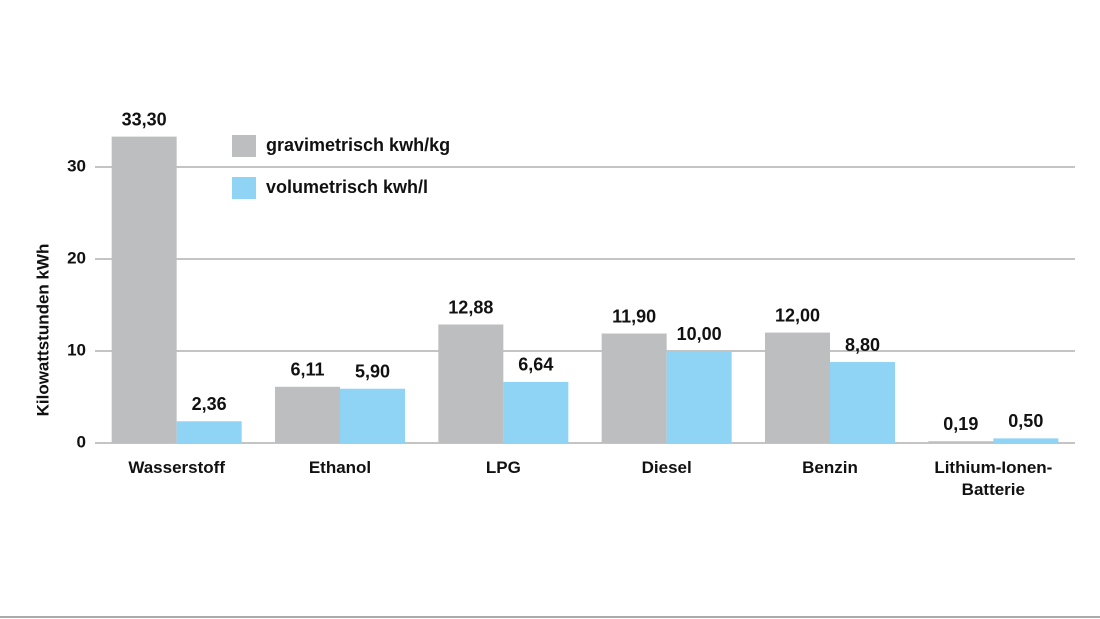  I want to click on value-label: 6,11, so click(307, 370).